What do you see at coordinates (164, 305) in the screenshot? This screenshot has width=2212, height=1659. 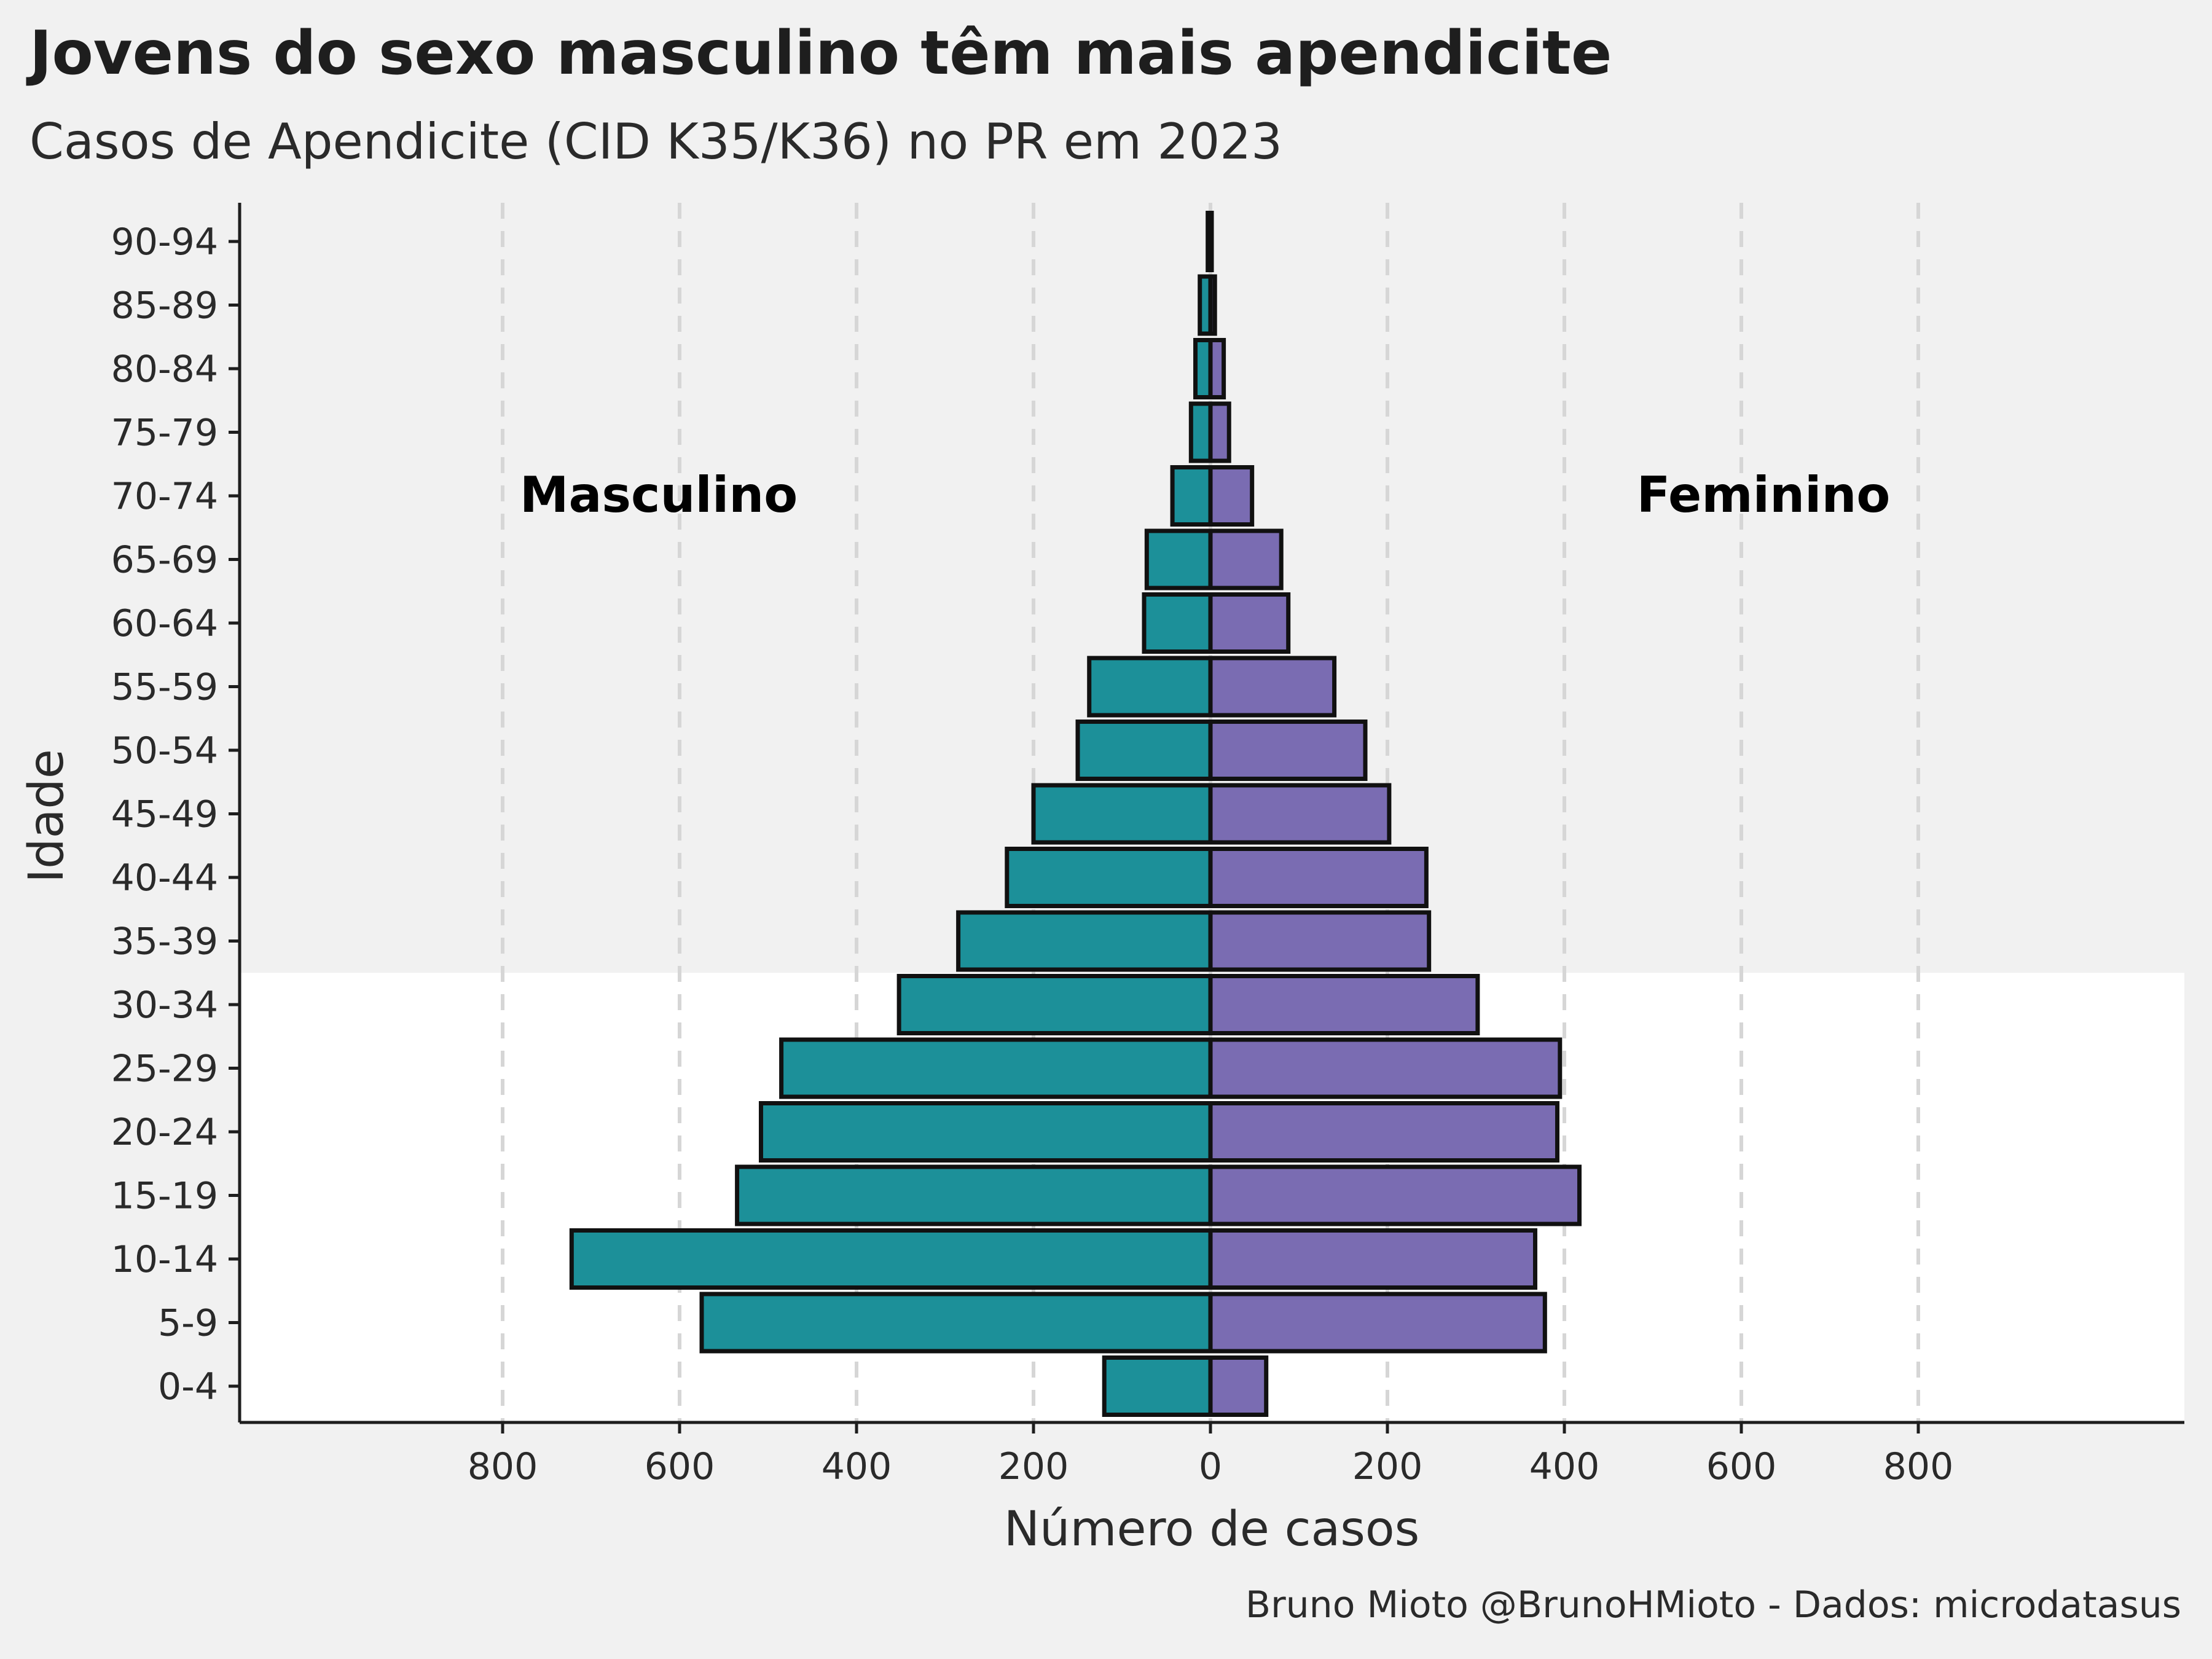 I see `y-tick-label: 85-89` at bounding box center [164, 305].